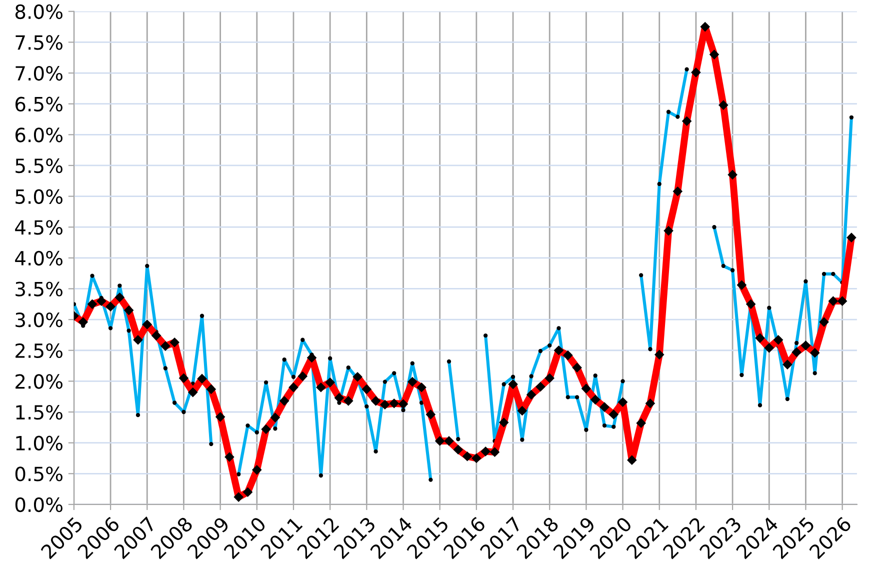 This screenshot has height=570, width=870. Describe the element at coordinates (39, 320) in the screenshot. I see `y-tick-label: 3.0%` at that location.